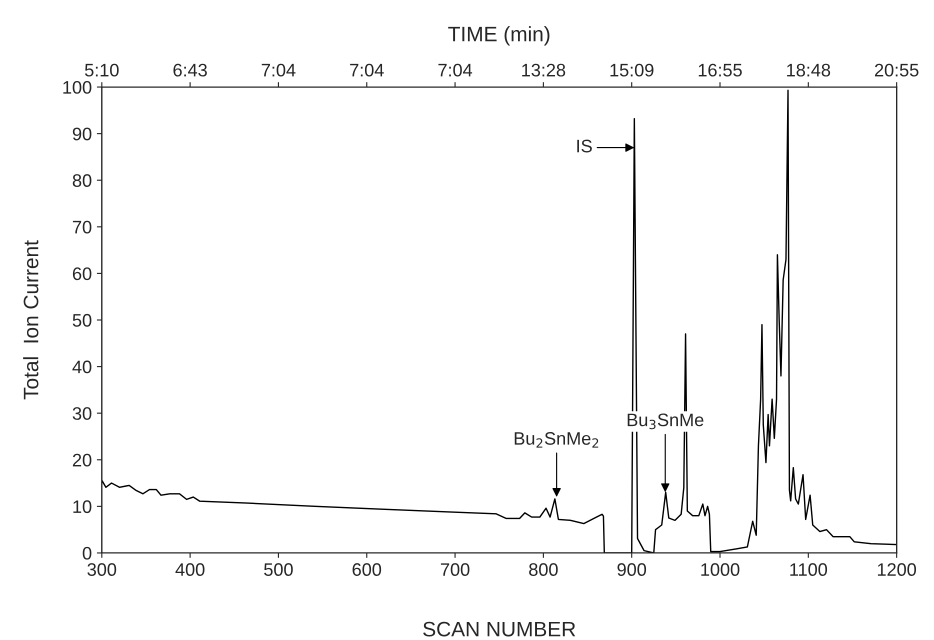 Image resolution: width=934 pixels, height=640 pixels. I want to click on y-tick-label: 10, so click(82, 507).